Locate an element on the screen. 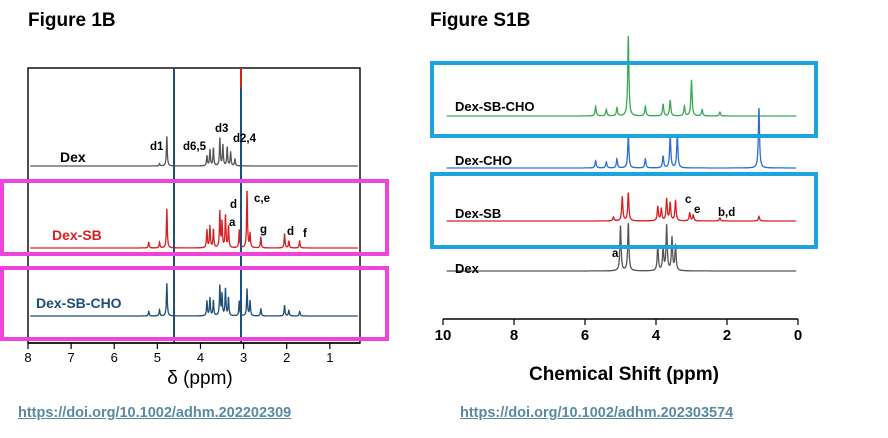 Image resolution: width=888 pixels, height=438 pixels. left-annotation-d24: d2,4 is located at coordinates (245, 139).